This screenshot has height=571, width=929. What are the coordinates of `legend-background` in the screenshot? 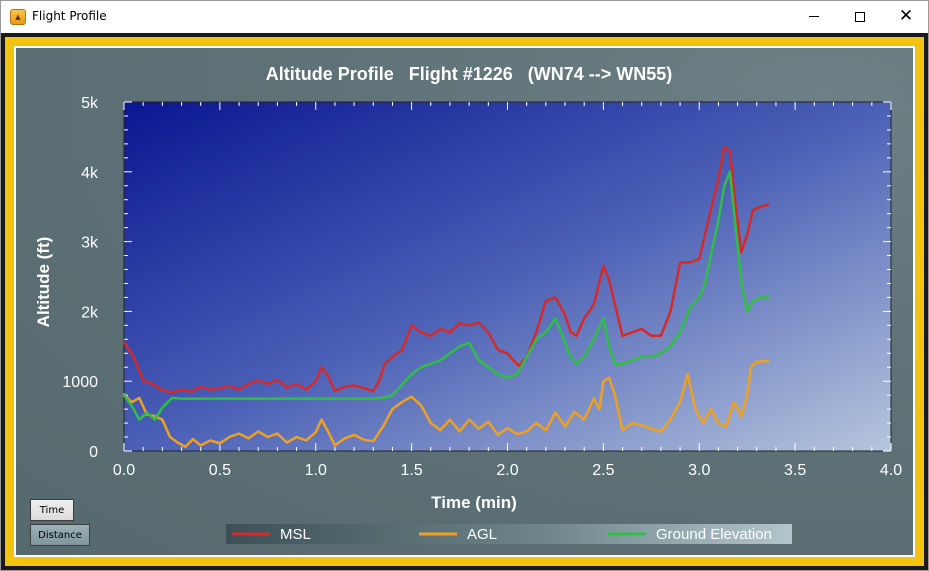 It's located at (509, 534).